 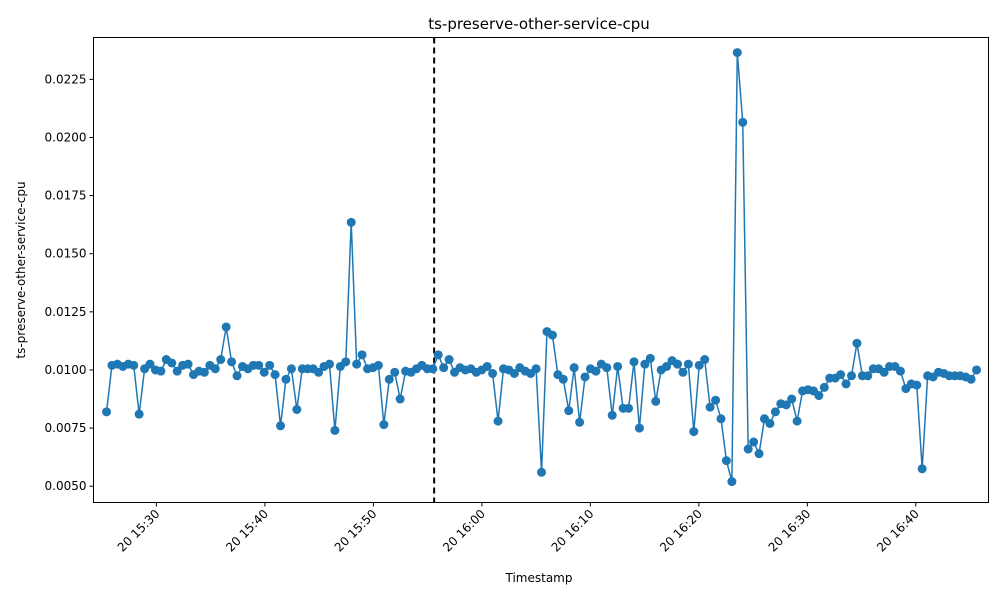 I want to click on x-tick-label: 20 15:50, so click(x=356, y=531).